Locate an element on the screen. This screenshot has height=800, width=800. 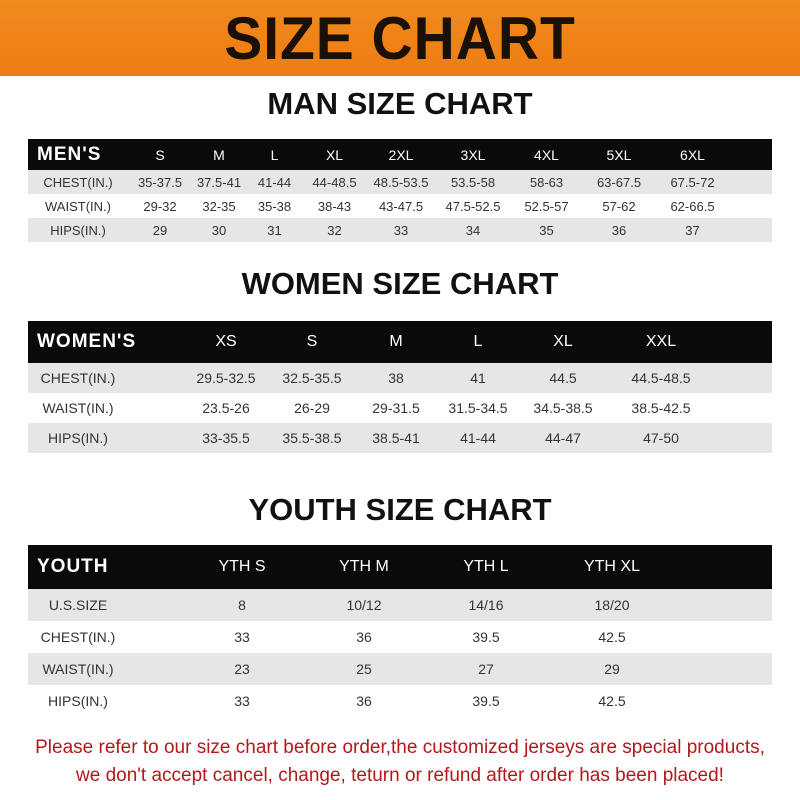
table-cell: 29-31.5 is located at coordinates (396, 408).